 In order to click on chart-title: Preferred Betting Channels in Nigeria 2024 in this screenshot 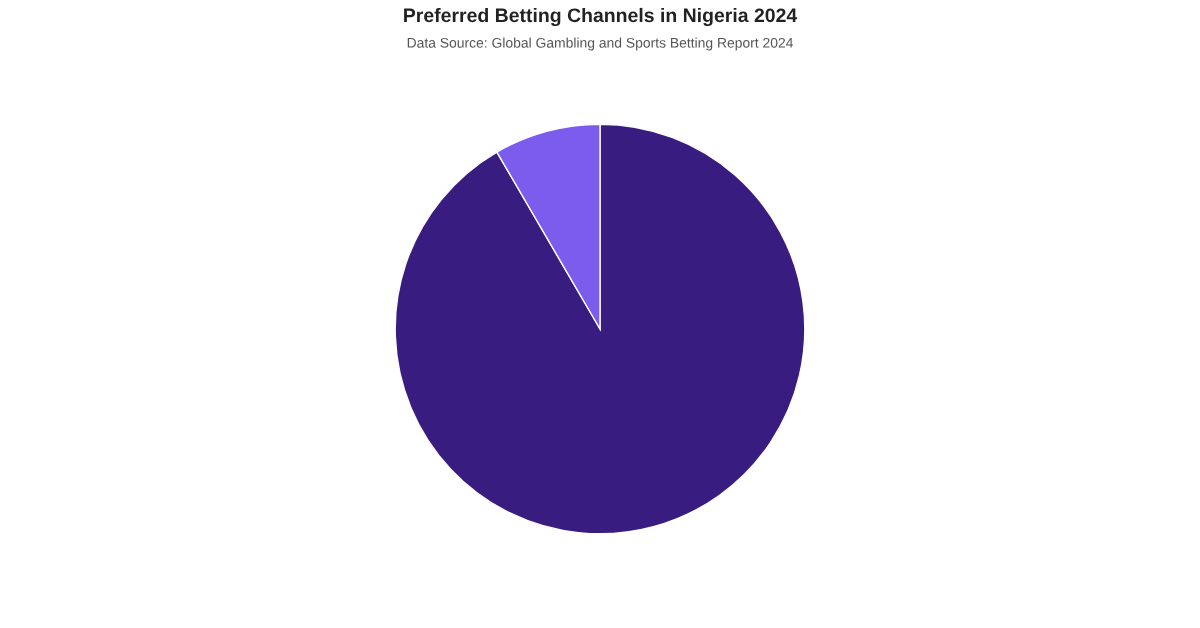, I will do `click(601, 17)`.